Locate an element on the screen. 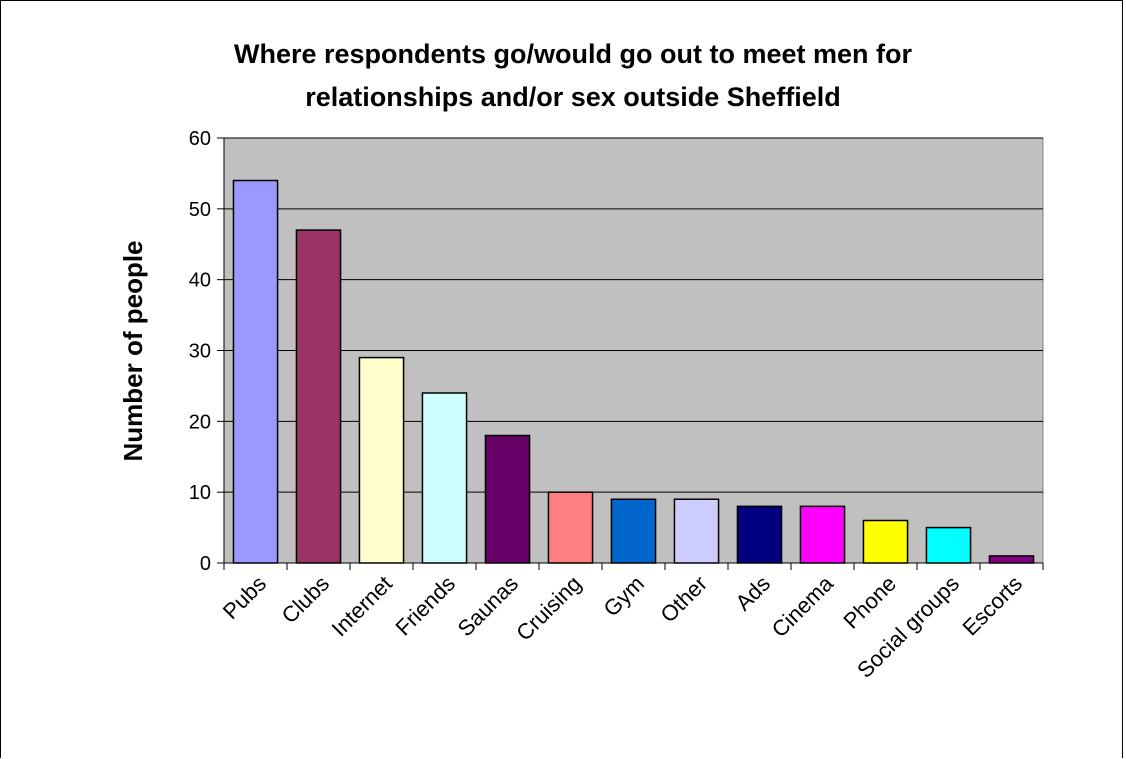  bar-ads is located at coordinates (759, 534).